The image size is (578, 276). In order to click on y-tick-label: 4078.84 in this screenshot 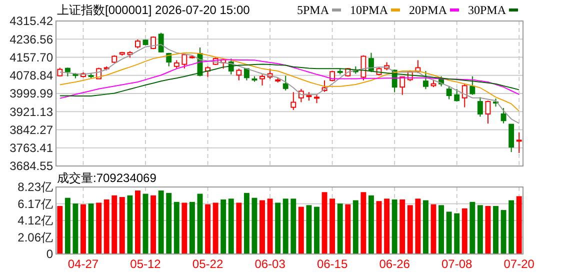, I will do `click(32, 75)`.